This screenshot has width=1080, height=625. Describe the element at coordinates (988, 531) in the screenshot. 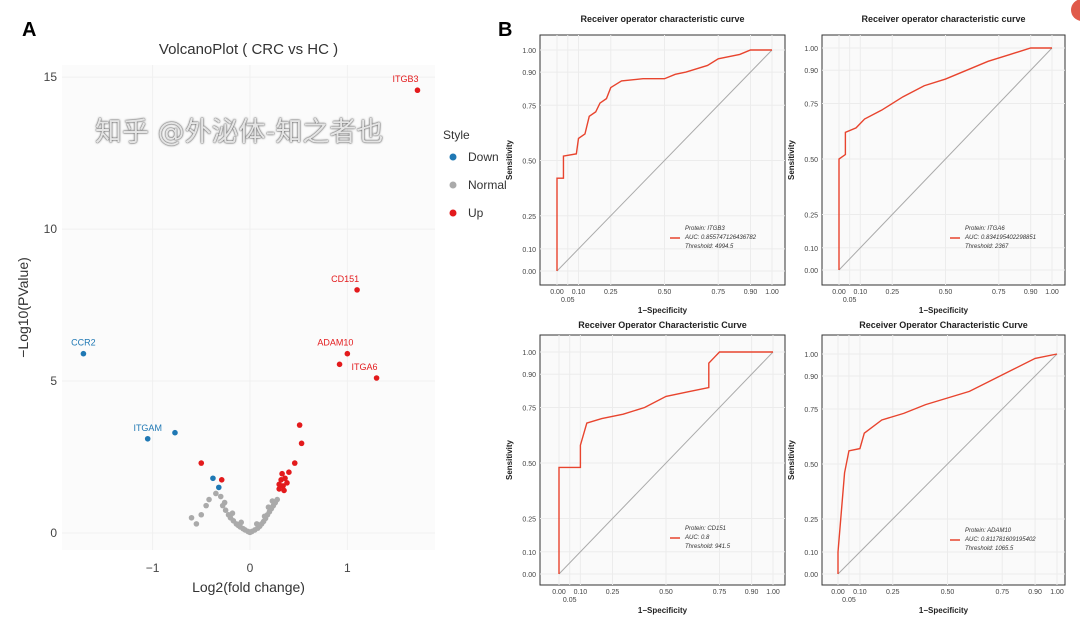

I see `legend-text: Protein: ADAM10` at that location.